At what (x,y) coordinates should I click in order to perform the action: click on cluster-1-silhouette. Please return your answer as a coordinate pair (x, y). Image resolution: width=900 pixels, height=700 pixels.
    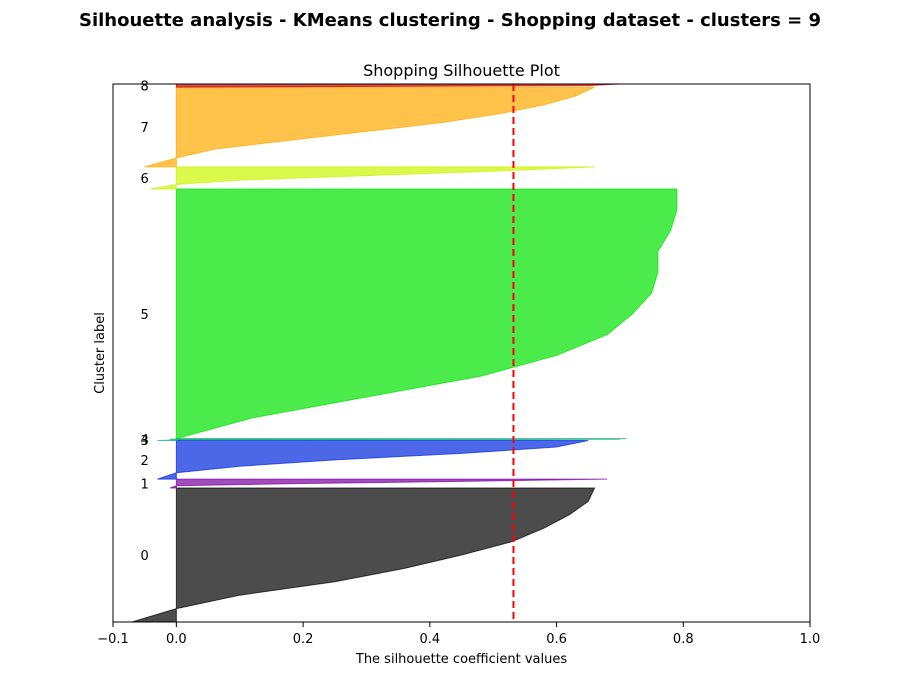
    Looking at the image, I should click on (388, 483).